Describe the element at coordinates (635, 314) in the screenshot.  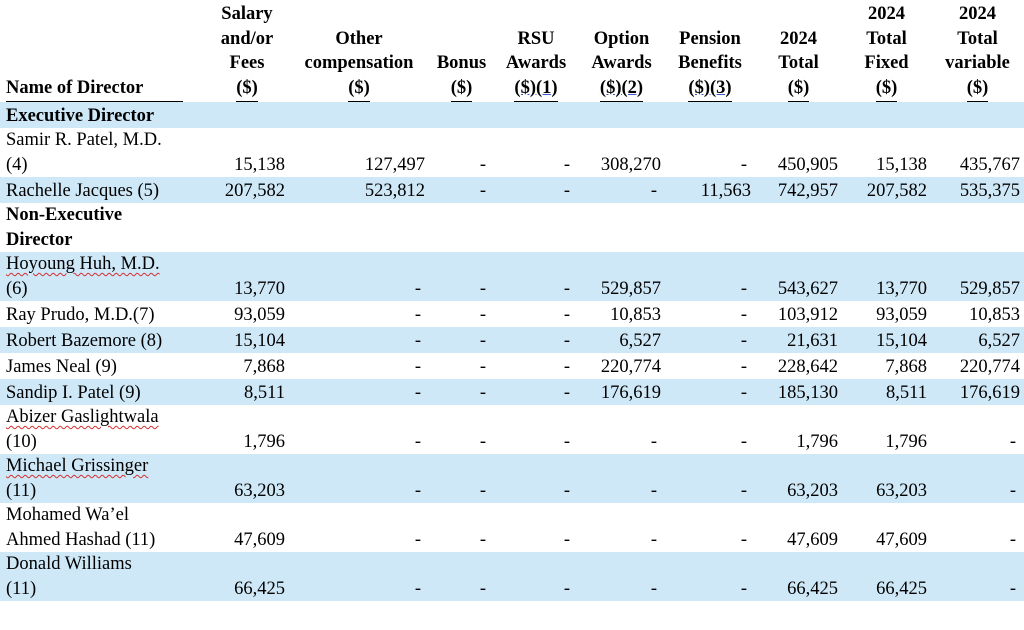
I see `option-cell: 10,853` at that location.